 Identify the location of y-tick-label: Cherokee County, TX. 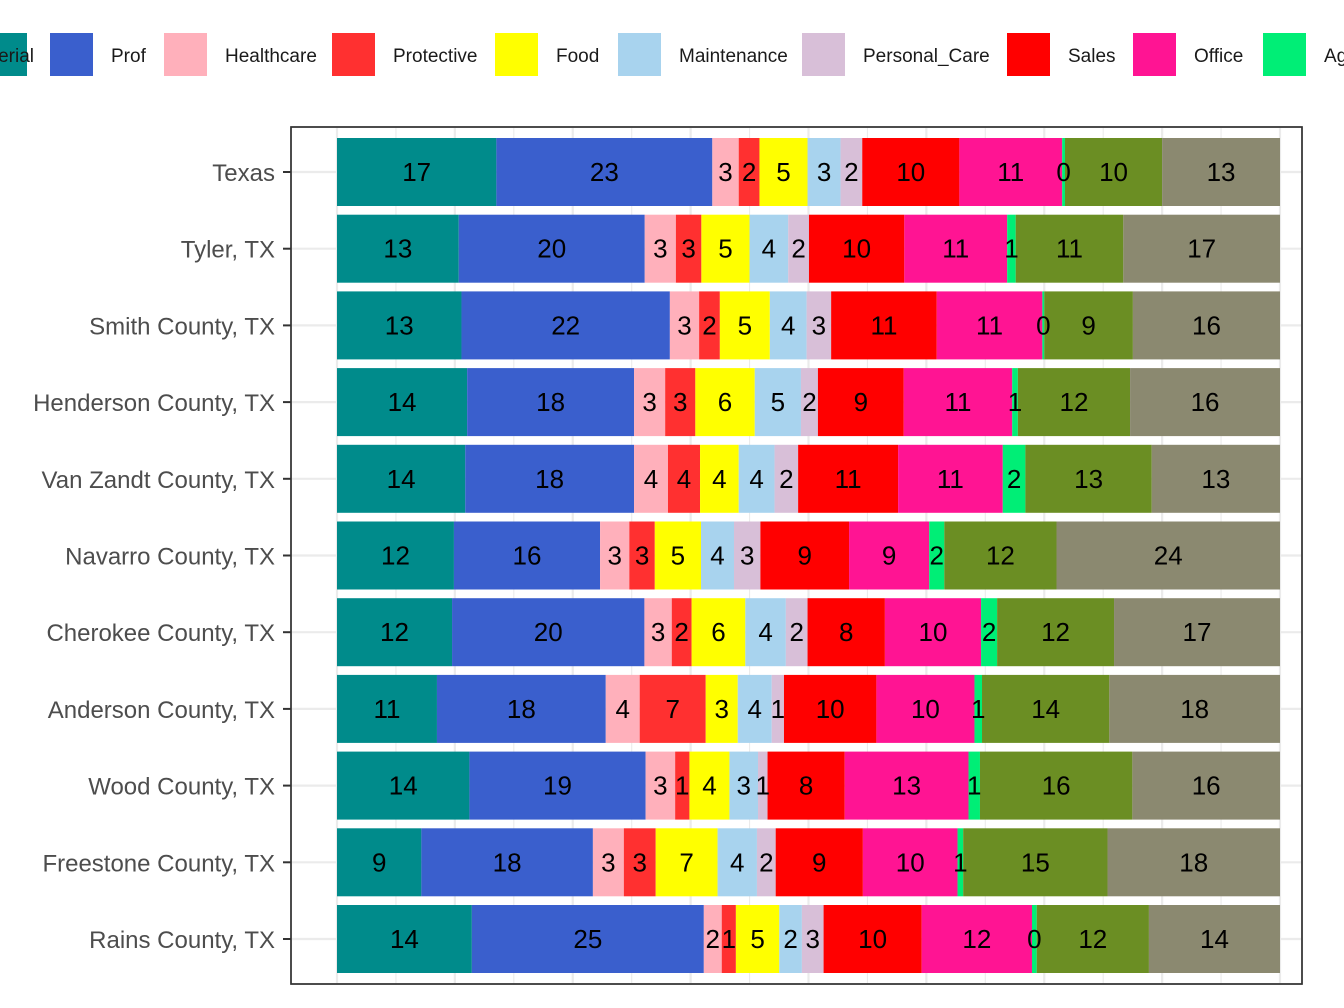
(160, 633).